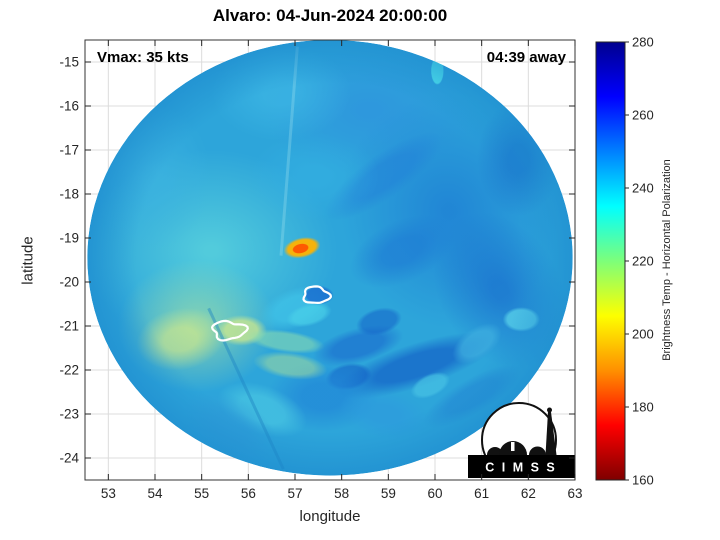 Image resolution: width=720 pixels, height=540 pixels. Describe the element at coordinates (201, 493) in the screenshot. I see `x-tick-label: 55` at that location.